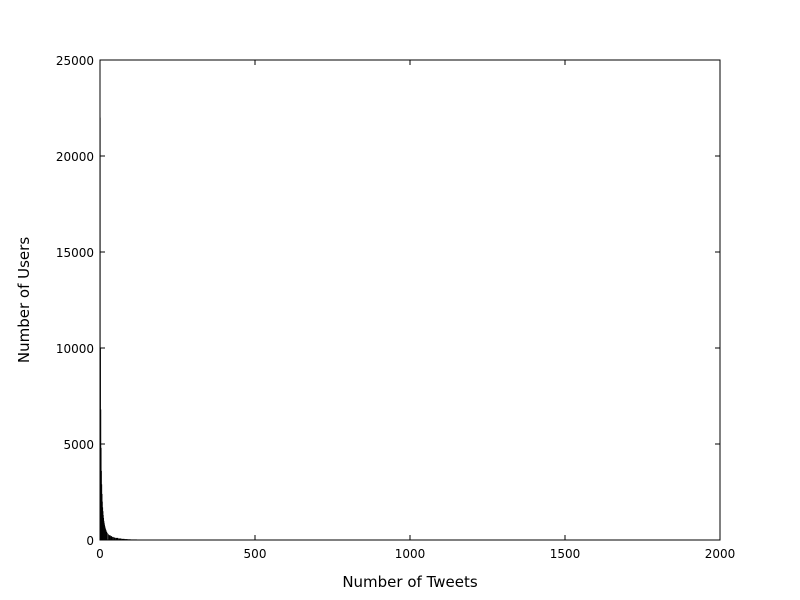 This screenshot has width=800, height=600. Describe the element at coordinates (75, 349) in the screenshot. I see `y-tick-label: 10000` at that location.